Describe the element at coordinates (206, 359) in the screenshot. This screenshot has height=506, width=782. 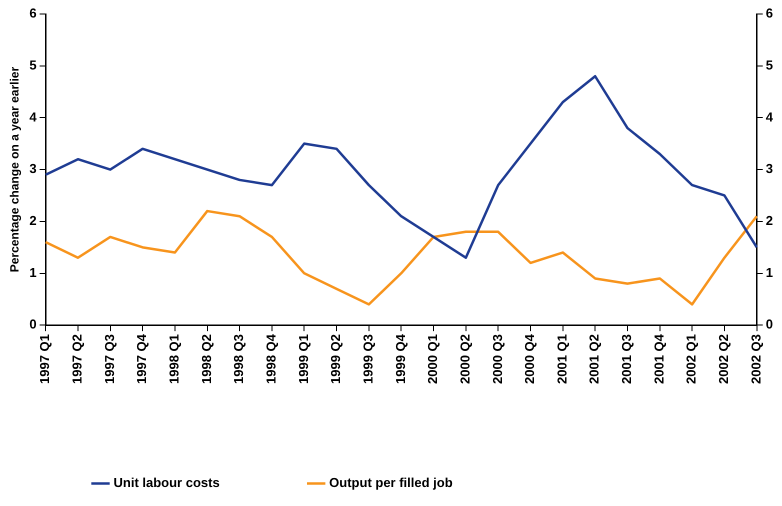
I see `x-tick-label: 1998 Q2` at that location.